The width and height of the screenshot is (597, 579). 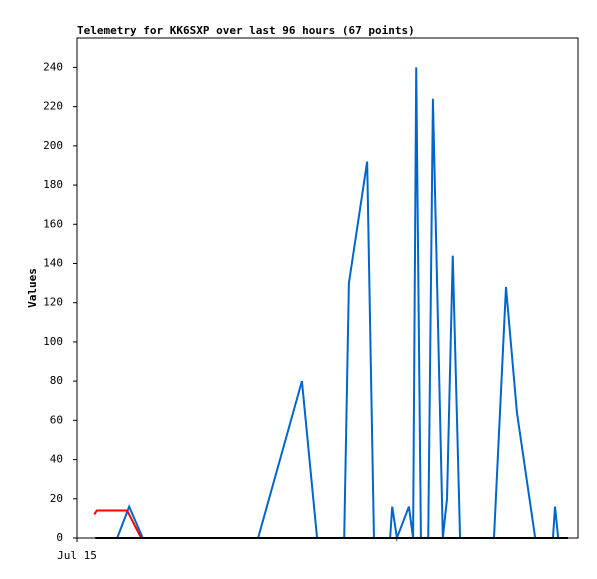 I want to click on y-tick-label: 200, so click(x=53, y=145).